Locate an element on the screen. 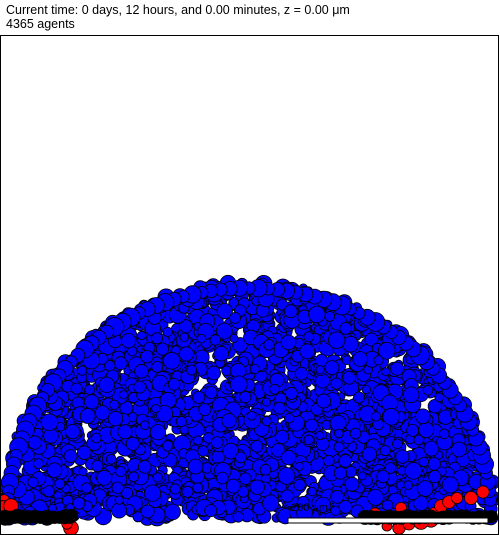 Image resolution: width=500 pixels, height=535 pixels. agent-count-label: 4365 agents is located at coordinates (40, 24).